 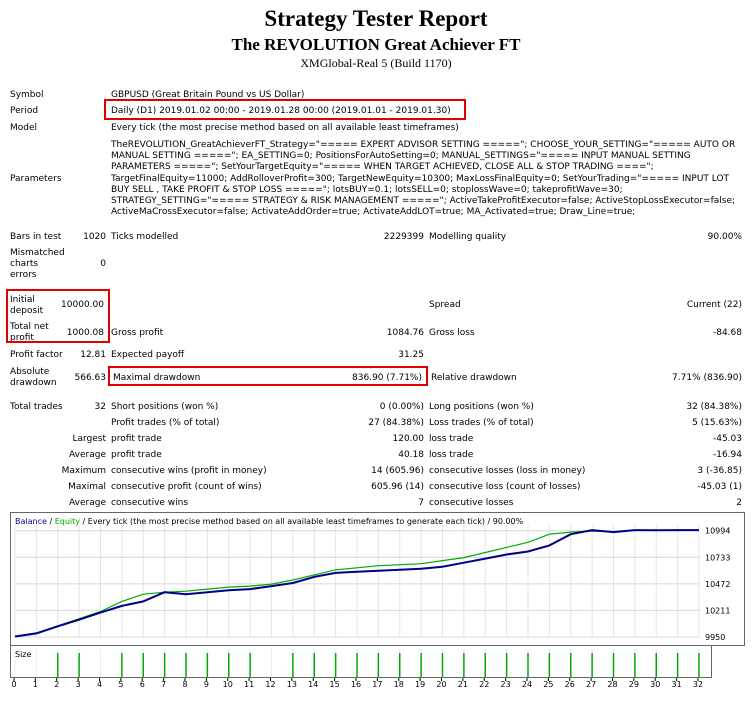 What do you see at coordinates (387, 378) in the screenshot?
I see `max-dd-value: 836.90 (7.71%)` at bounding box center [387, 378].